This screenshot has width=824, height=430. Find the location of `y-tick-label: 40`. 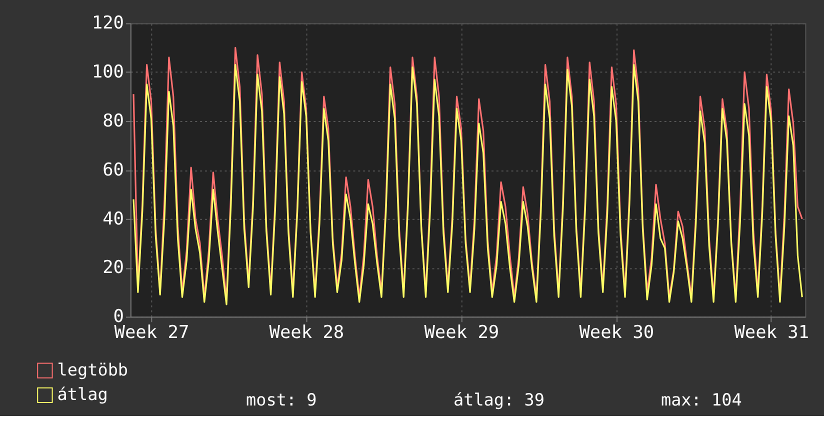

y-tick-label: 40 is located at coordinates (113, 219).